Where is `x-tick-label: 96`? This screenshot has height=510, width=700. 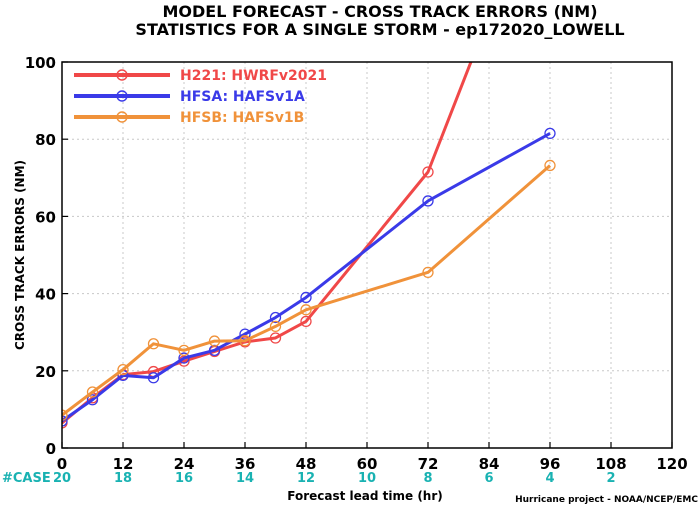
x-tick-label: 96 is located at coordinates (550, 464).